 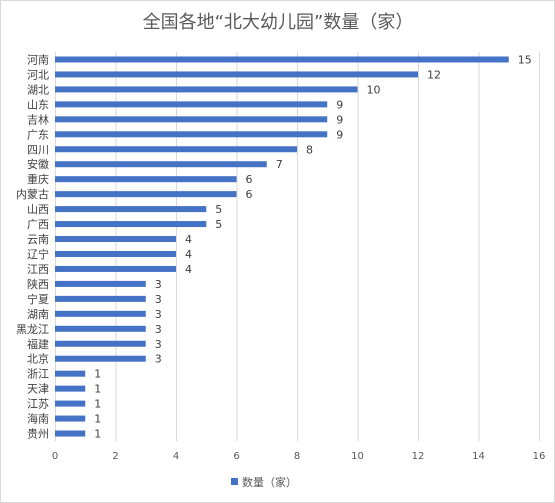 I want to click on x-tick-label: 10, so click(x=357, y=456).